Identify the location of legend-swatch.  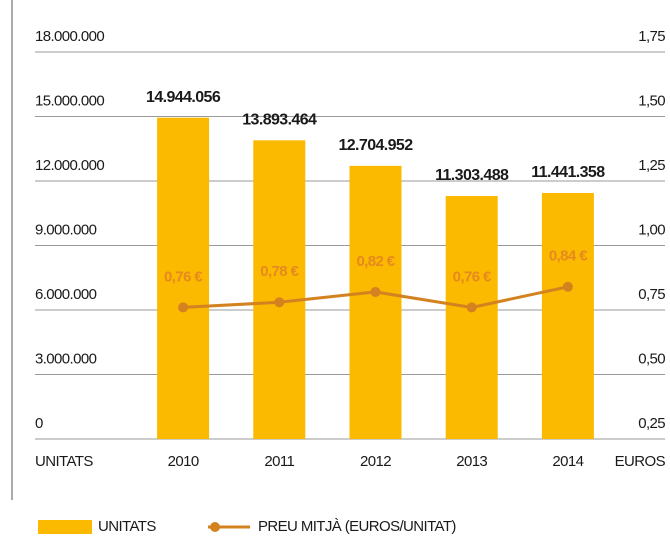
(65, 527).